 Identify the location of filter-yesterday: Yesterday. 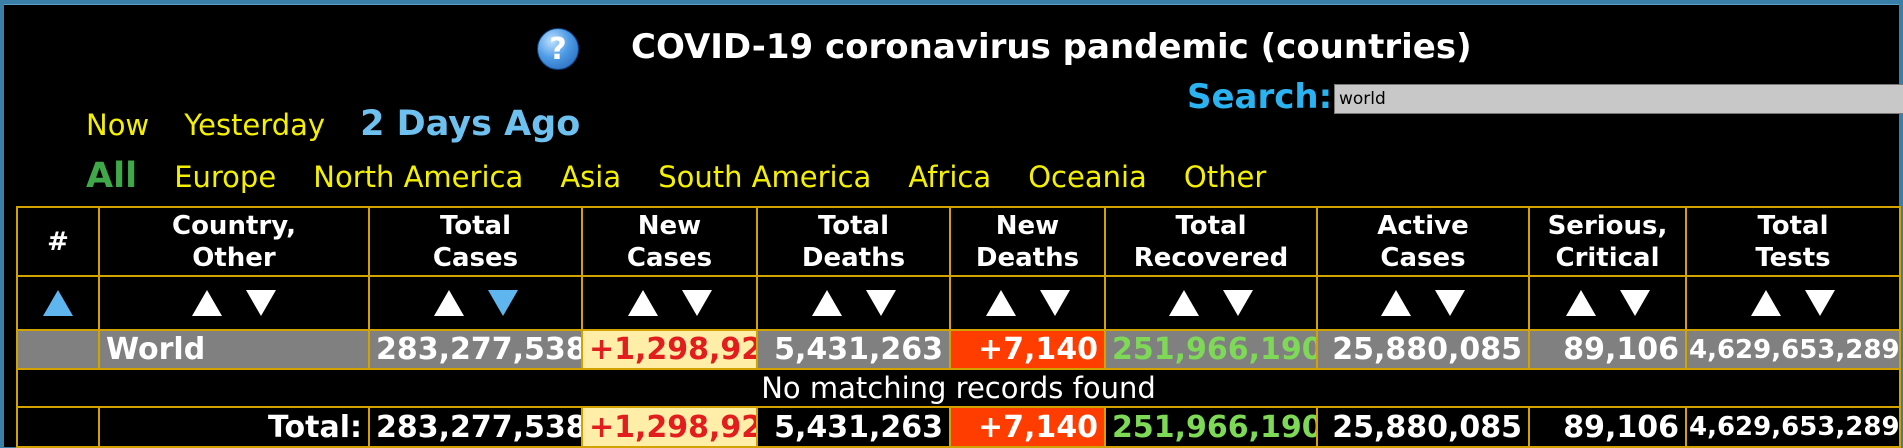
(255, 125).